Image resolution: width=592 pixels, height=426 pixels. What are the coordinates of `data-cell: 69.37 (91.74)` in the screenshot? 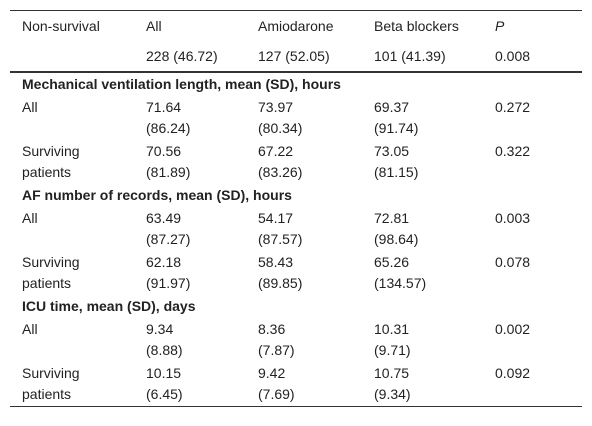 It's located at (396, 117).